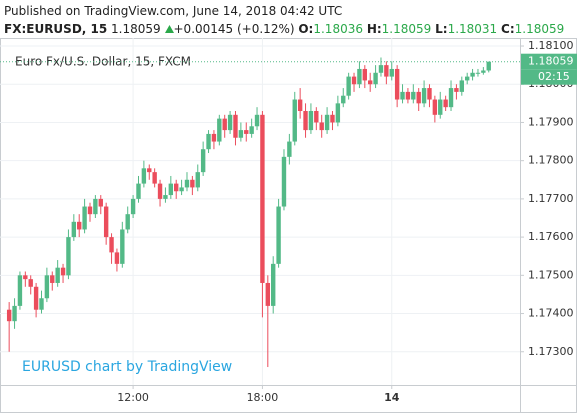 The width and height of the screenshot is (577, 413). What do you see at coordinates (551, 61) in the screenshot?
I see `last-price-label: 1.18059` at bounding box center [551, 61].